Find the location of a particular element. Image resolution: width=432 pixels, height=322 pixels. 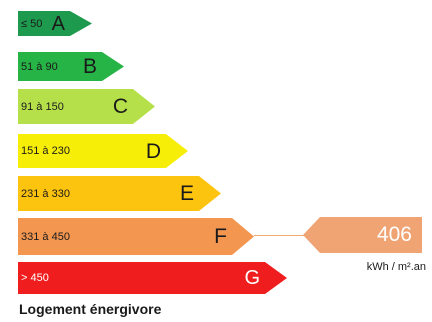

energy-class-d: 151 à 230 D is located at coordinates (103, 151).